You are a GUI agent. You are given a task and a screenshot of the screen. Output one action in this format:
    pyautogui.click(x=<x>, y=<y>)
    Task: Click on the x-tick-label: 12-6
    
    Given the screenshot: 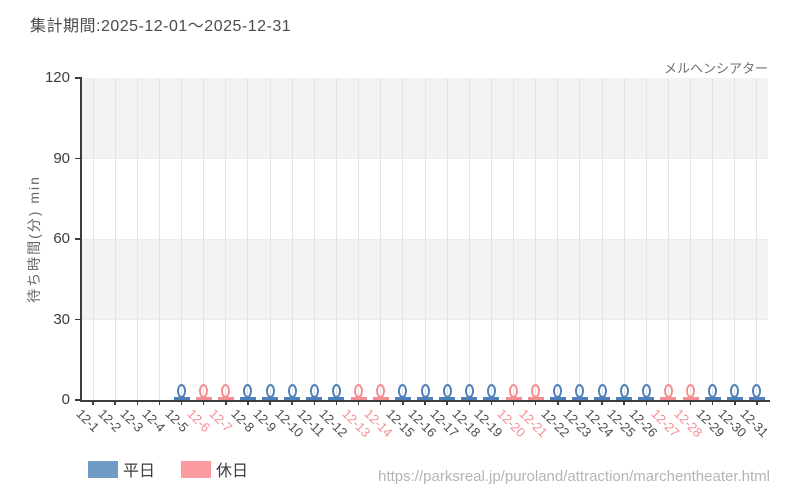 What is the action you would take?
    pyautogui.click(x=199, y=421)
    